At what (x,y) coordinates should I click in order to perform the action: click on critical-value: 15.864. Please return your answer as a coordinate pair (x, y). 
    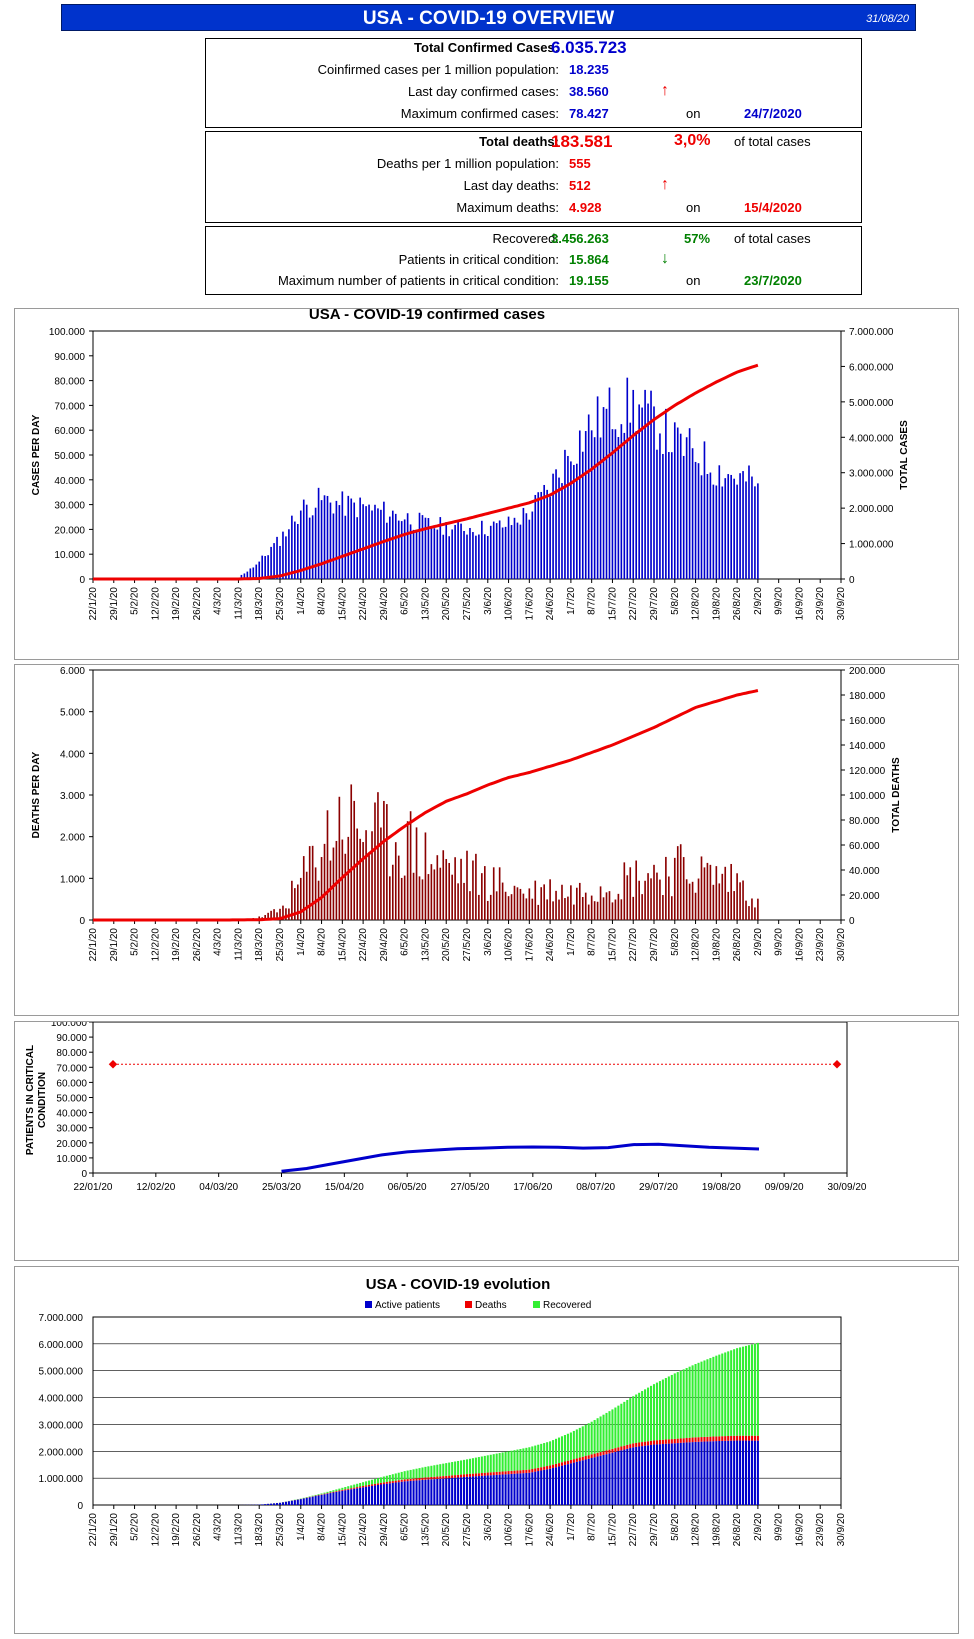
    Looking at the image, I should click on (589, 259).